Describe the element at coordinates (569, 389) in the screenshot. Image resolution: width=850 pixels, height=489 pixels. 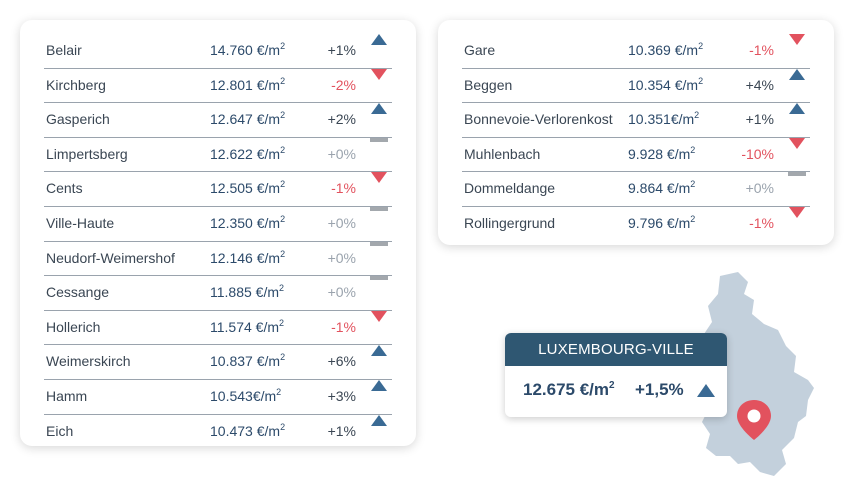
I see `summary-price: 12.675 €/m2` at that location.